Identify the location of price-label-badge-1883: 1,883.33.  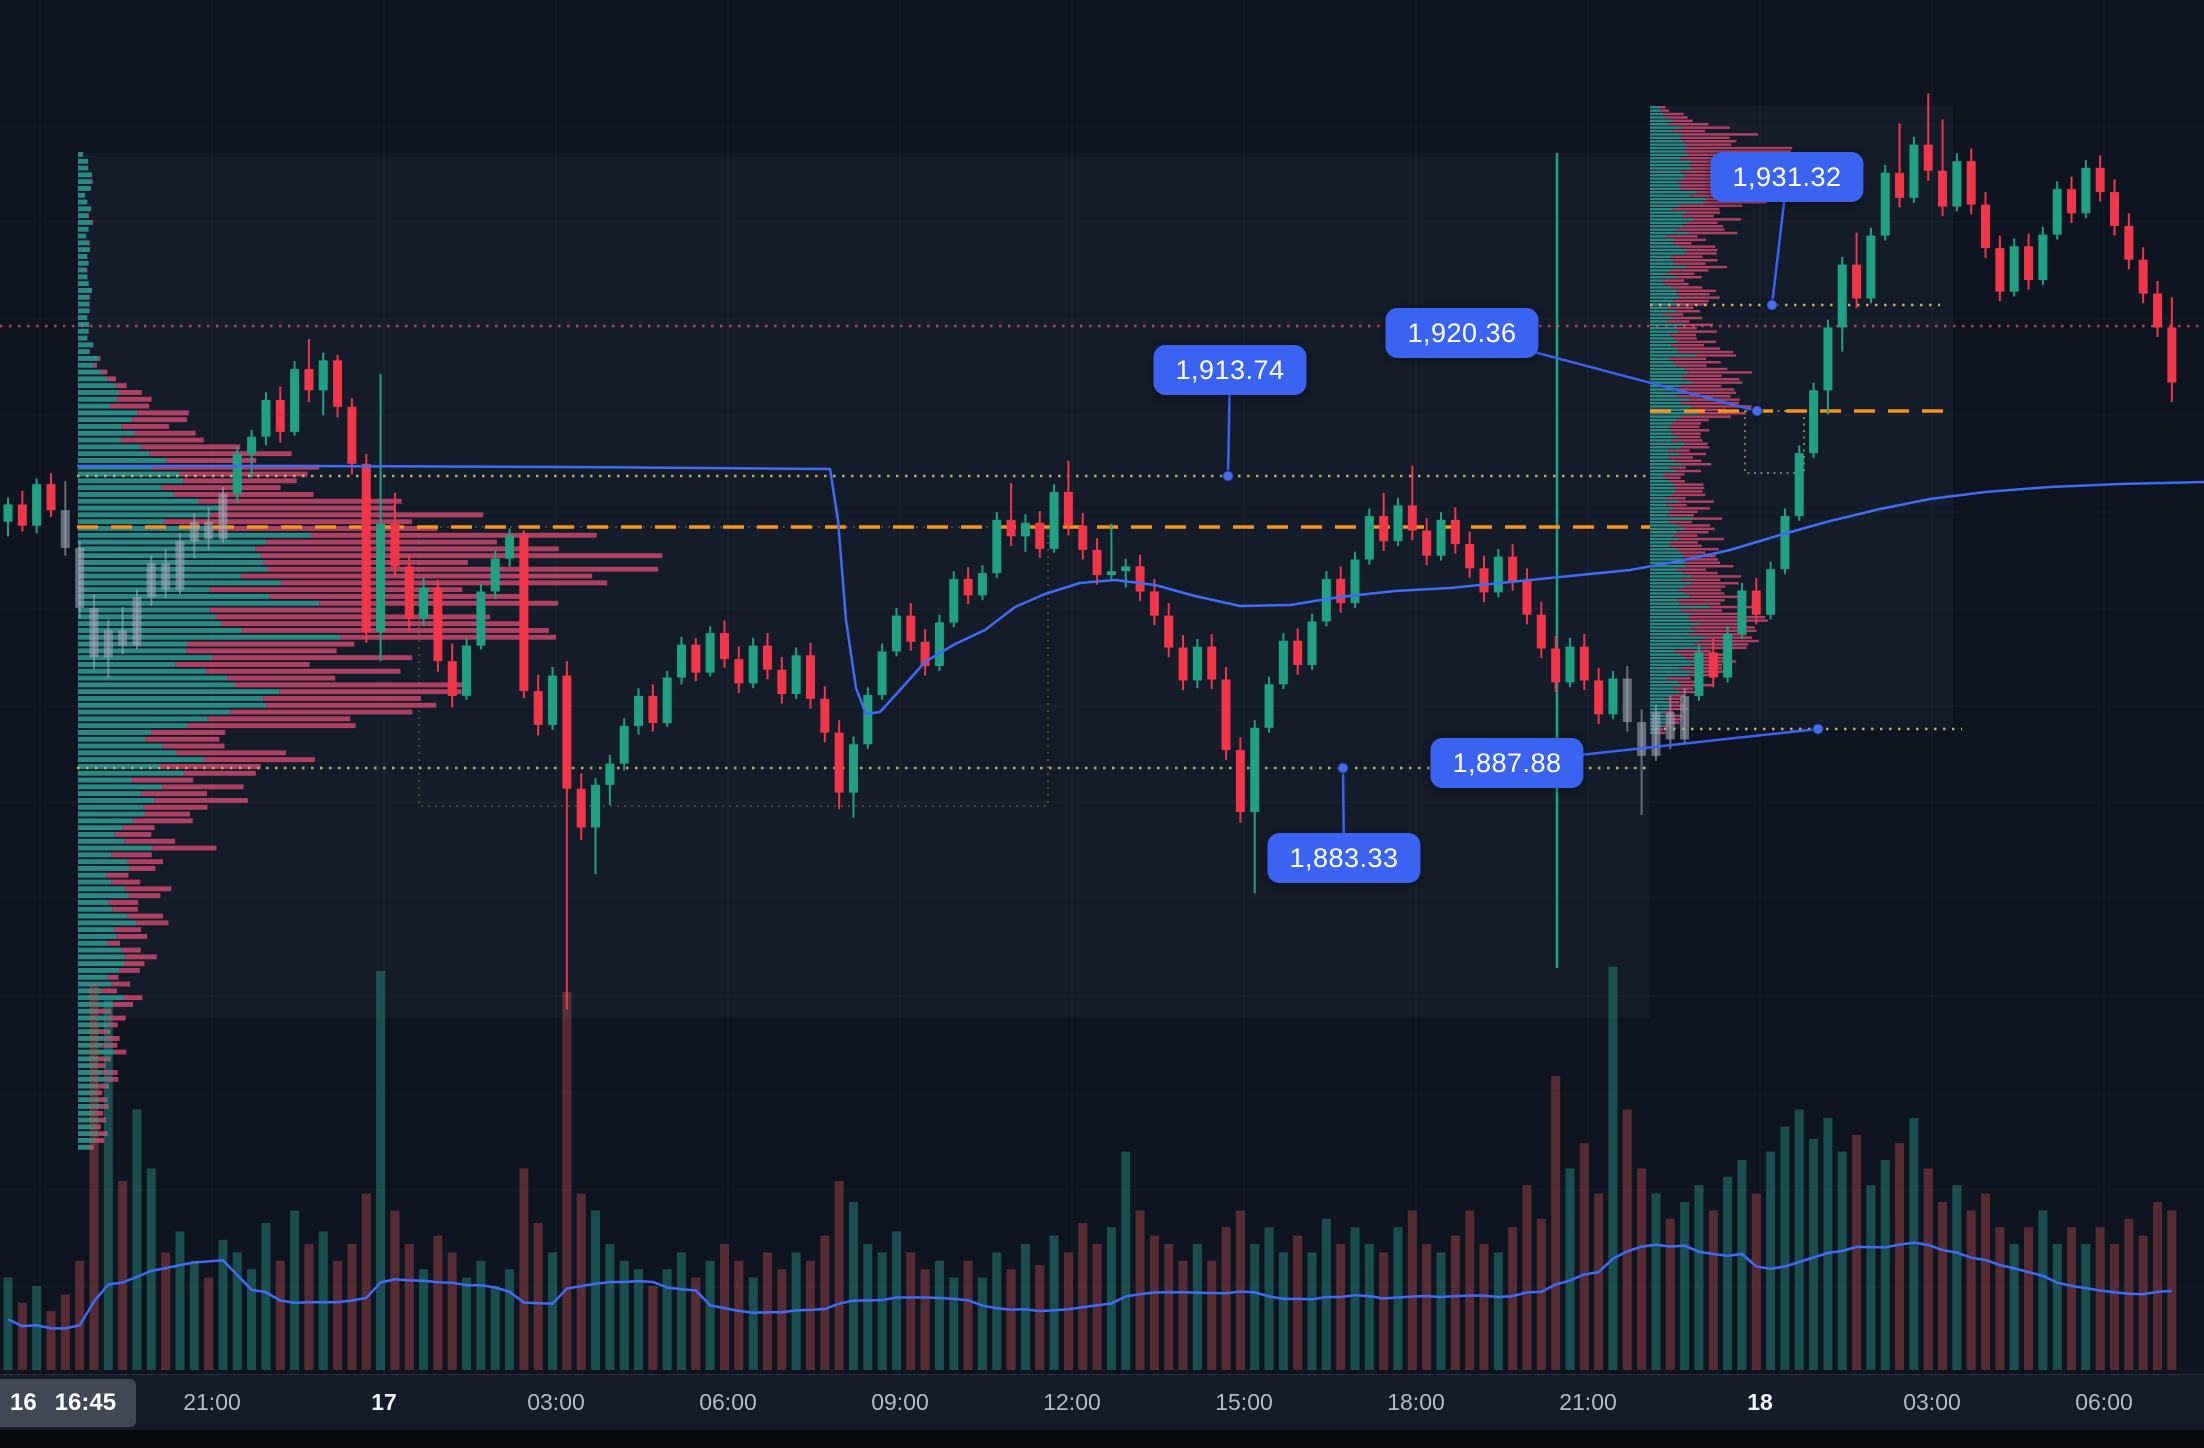
(1344, 858).